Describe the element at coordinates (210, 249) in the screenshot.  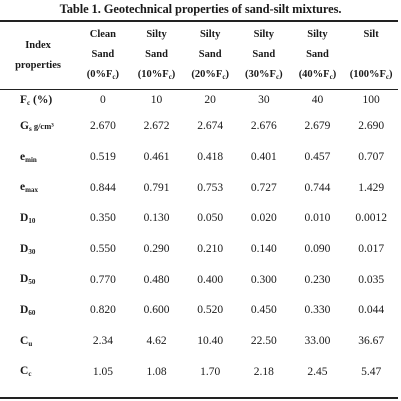
I see `value-cell: 0.210` at that location.